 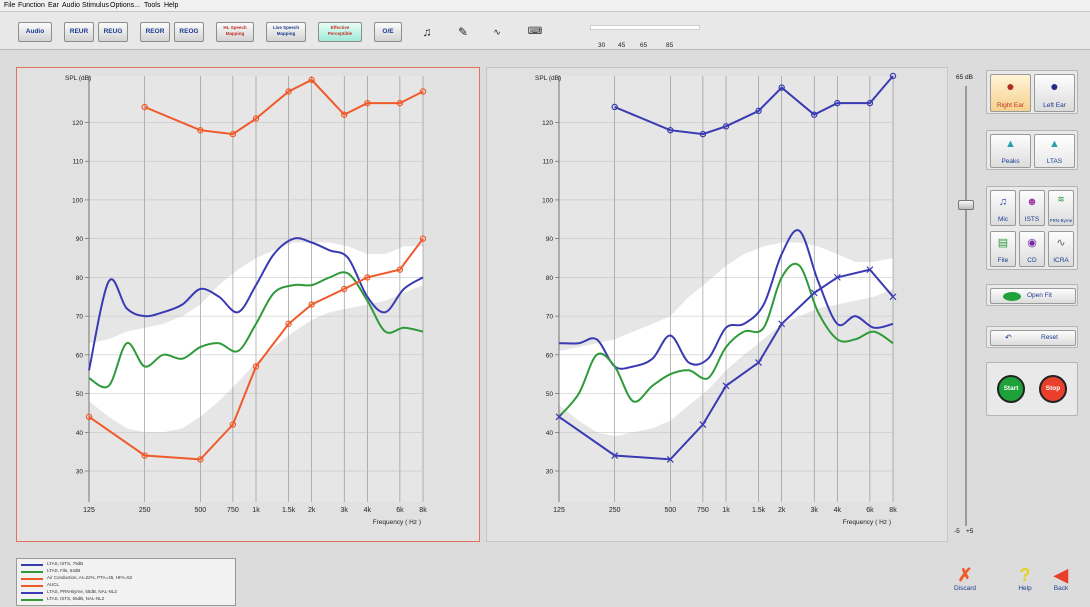 I want to click on y-tick-label: 50, so click(x=80, y=394).